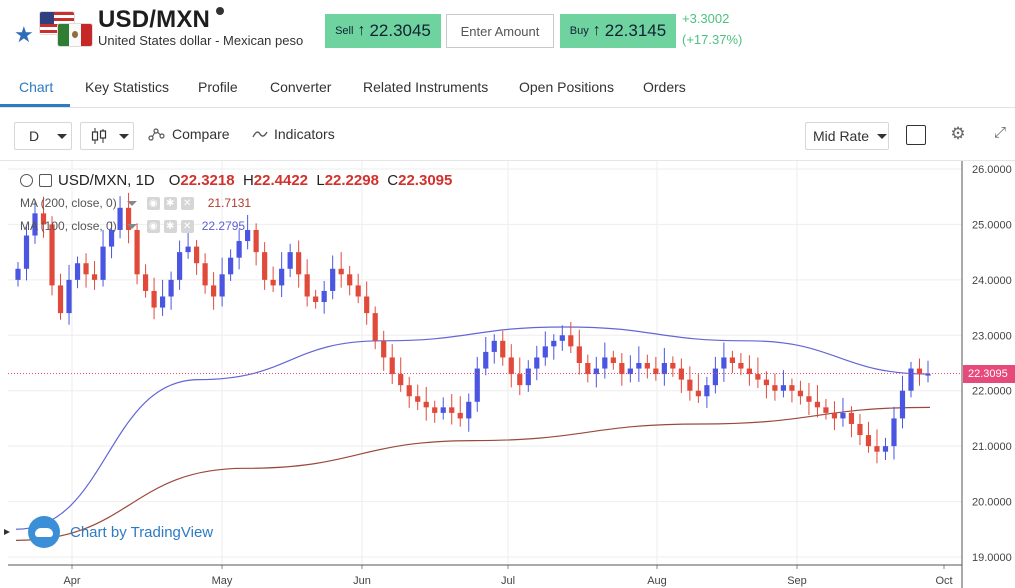 Image resolution: width=1015 pixels, height=588 pixels. I want to click on gear-icon: ⚙, so click(958, 133).